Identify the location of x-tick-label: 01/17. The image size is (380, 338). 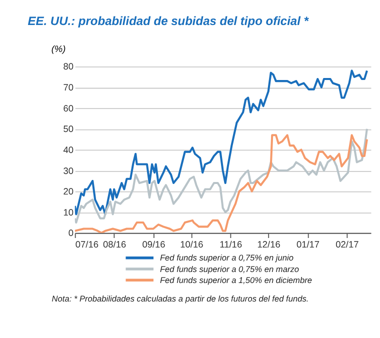
(308, 244).